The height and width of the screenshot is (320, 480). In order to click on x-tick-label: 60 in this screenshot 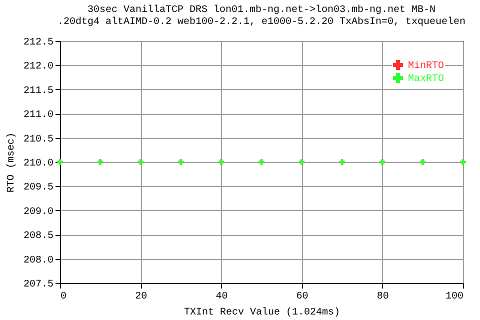, I will do `click(302, 297)`.